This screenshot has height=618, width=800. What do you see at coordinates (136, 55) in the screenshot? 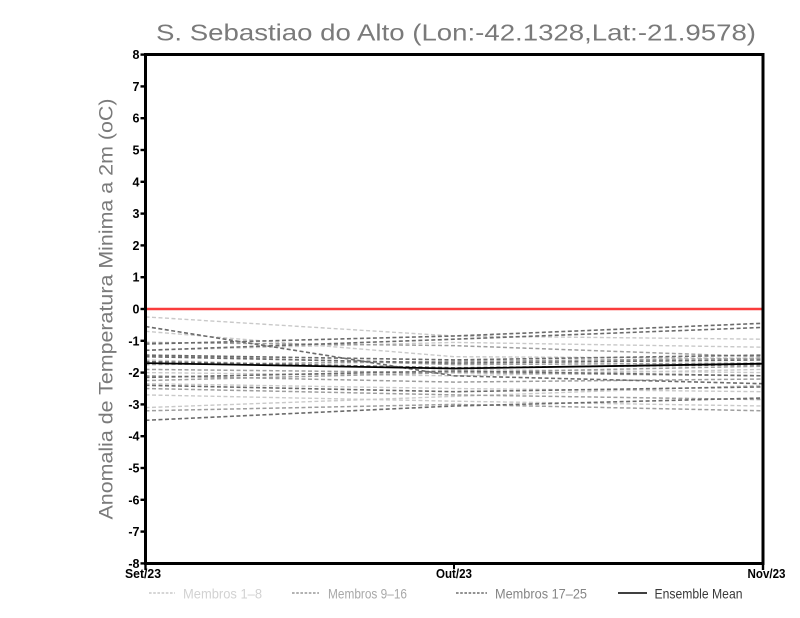
I see `svg-text: 8` at bounding box center [136, 55].